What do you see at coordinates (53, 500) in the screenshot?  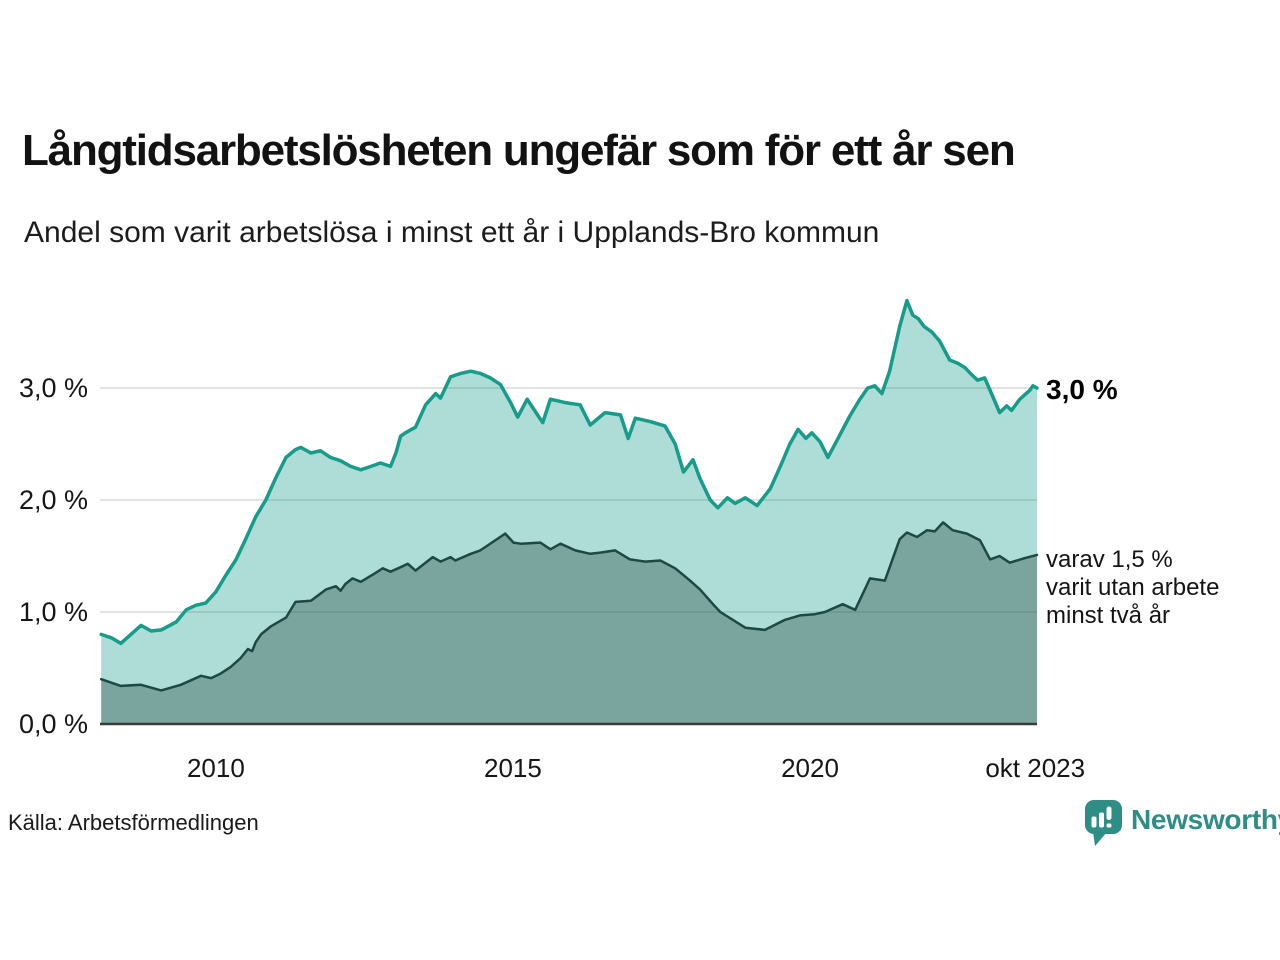 I see `y-axis-tick: 2,0 %` at bounding box center [53, 500].